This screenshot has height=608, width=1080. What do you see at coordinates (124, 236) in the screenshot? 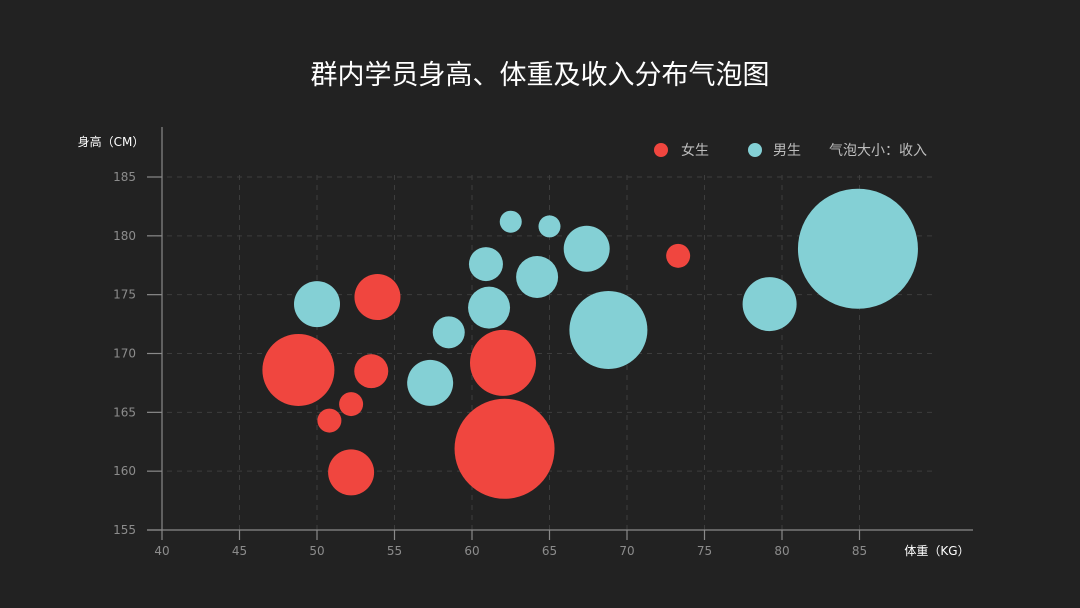
I see `y-tick-label-180: 180` at bounding box center [124, 236].